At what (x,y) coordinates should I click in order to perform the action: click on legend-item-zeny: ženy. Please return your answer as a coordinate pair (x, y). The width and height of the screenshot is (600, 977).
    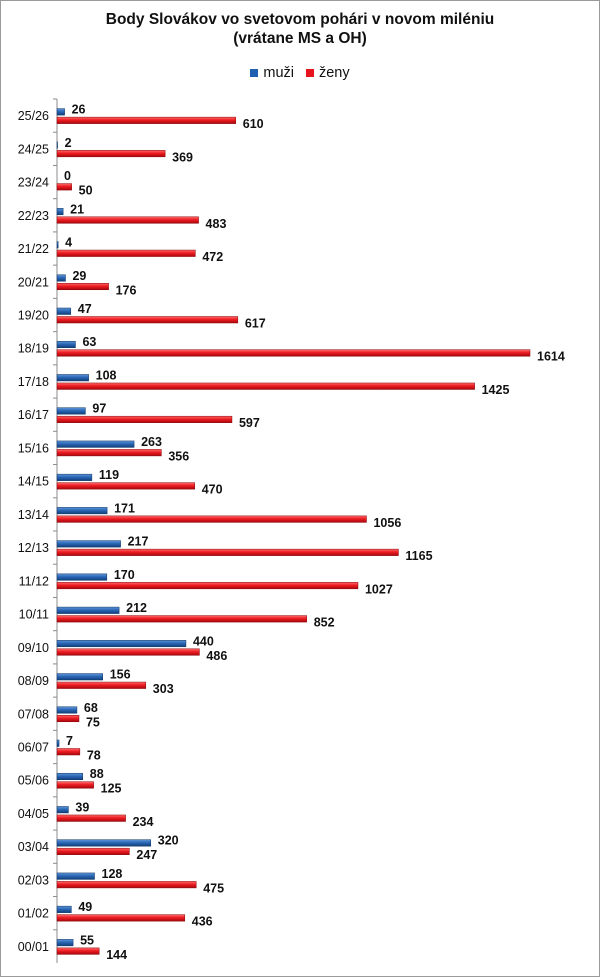
    Looking at the image, I should click on (327, 73).